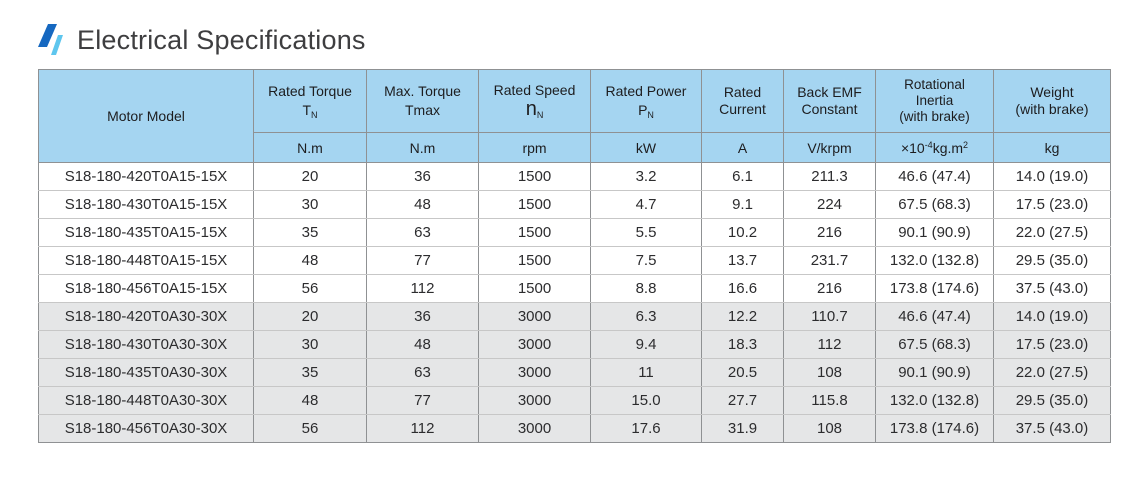 This screenshot has height=501, width=1134. I want to click on value-cell: 27.7, so click(742, 400).